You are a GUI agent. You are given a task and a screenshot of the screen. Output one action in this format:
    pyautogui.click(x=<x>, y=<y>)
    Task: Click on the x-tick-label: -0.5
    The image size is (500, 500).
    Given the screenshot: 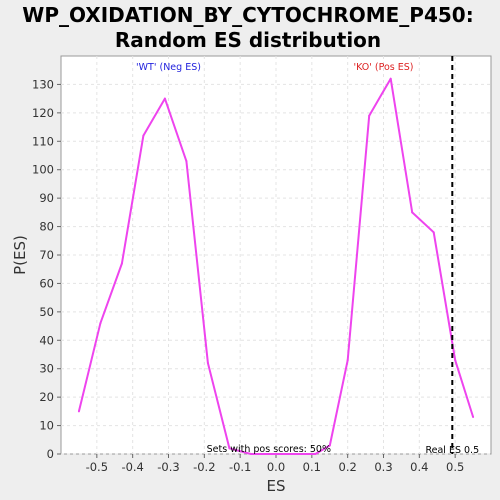 What is the action you would take?
    pyautogui.click(x=97, y=467)
    